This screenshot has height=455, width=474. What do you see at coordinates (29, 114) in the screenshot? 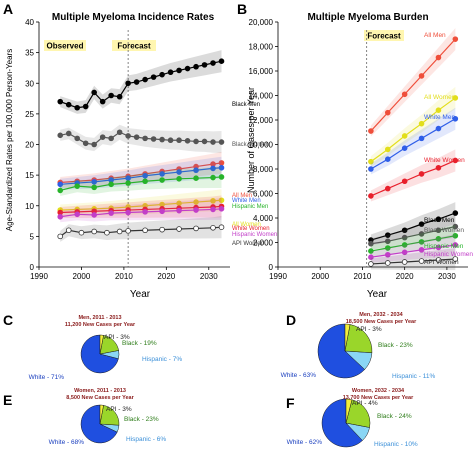
I see `y-tick-label-a: 25` at bounding box center [29, 114].